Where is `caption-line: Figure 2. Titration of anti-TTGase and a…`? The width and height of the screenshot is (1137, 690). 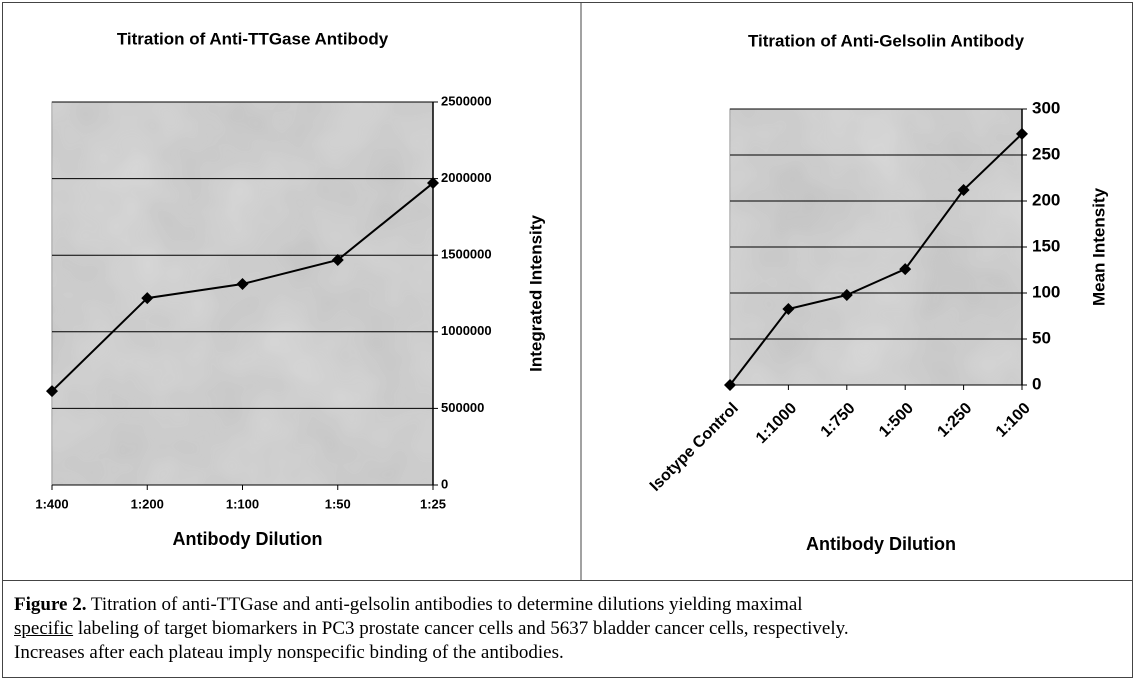
caption-line: Figure 2. Titration of anti-TTGase and a… is located at coordinates (573, 605).